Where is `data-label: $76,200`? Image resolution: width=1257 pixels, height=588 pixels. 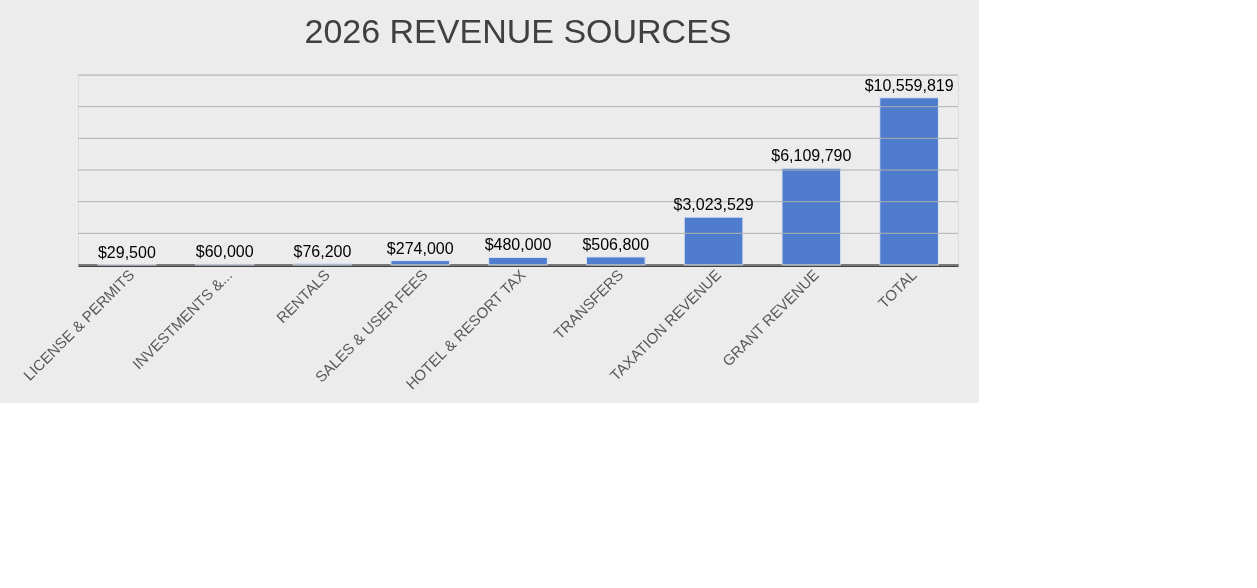
data-label: $76,200 is located at coordinates (322, 251).